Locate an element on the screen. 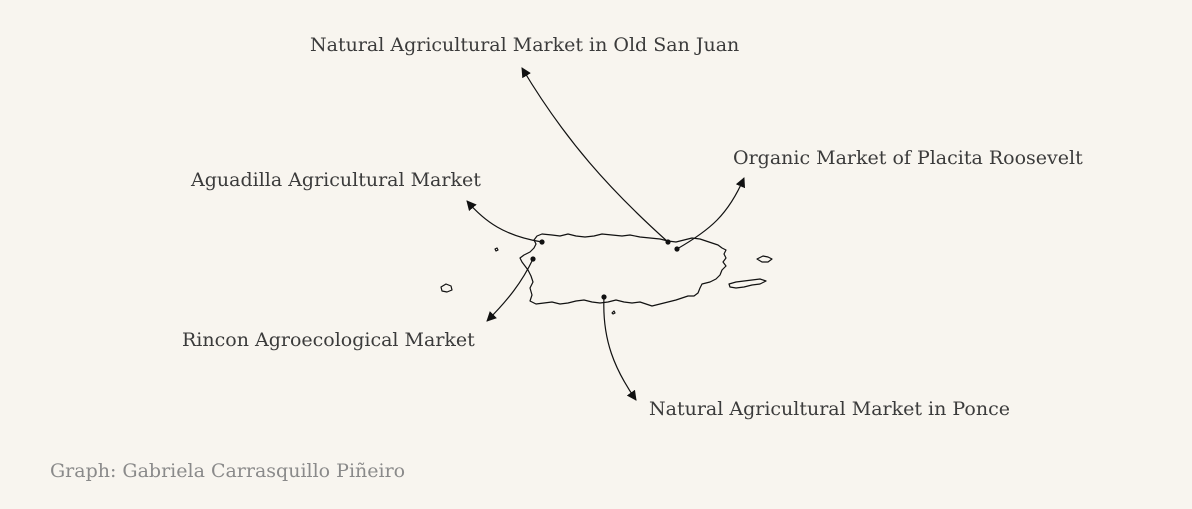  arrow-old-san-juan is located at coordinates (595, 155).